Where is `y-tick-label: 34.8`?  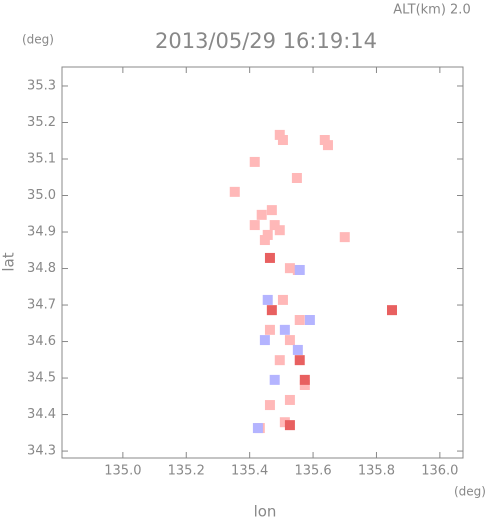 y-tick-label: 34.8 is located at coordinates (41, 268).